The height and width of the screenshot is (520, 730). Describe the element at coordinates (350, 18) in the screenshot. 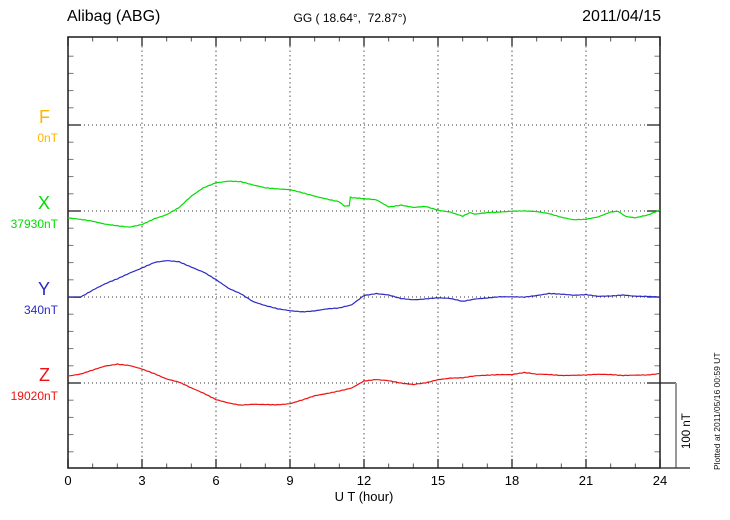

I see `geographic-coordinates: GG ( 18.64°, 72.87°)` at that location.